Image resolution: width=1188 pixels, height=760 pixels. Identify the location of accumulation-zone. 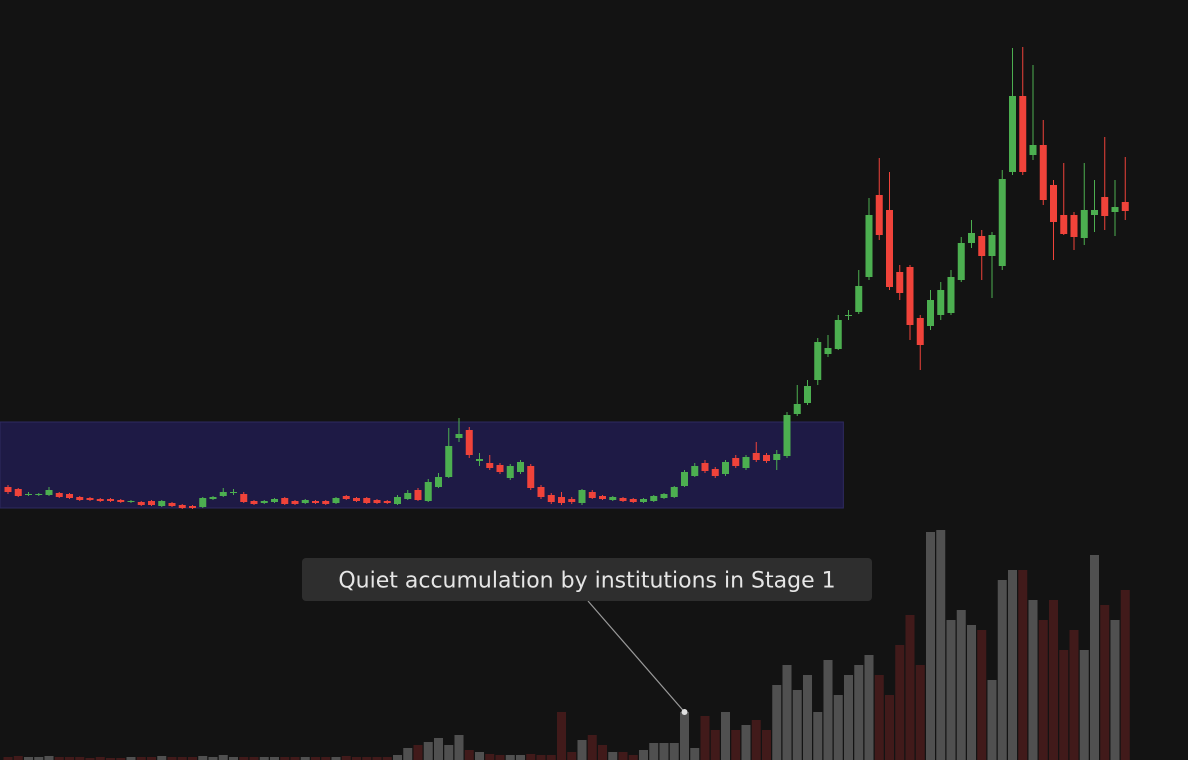
(422, 465).